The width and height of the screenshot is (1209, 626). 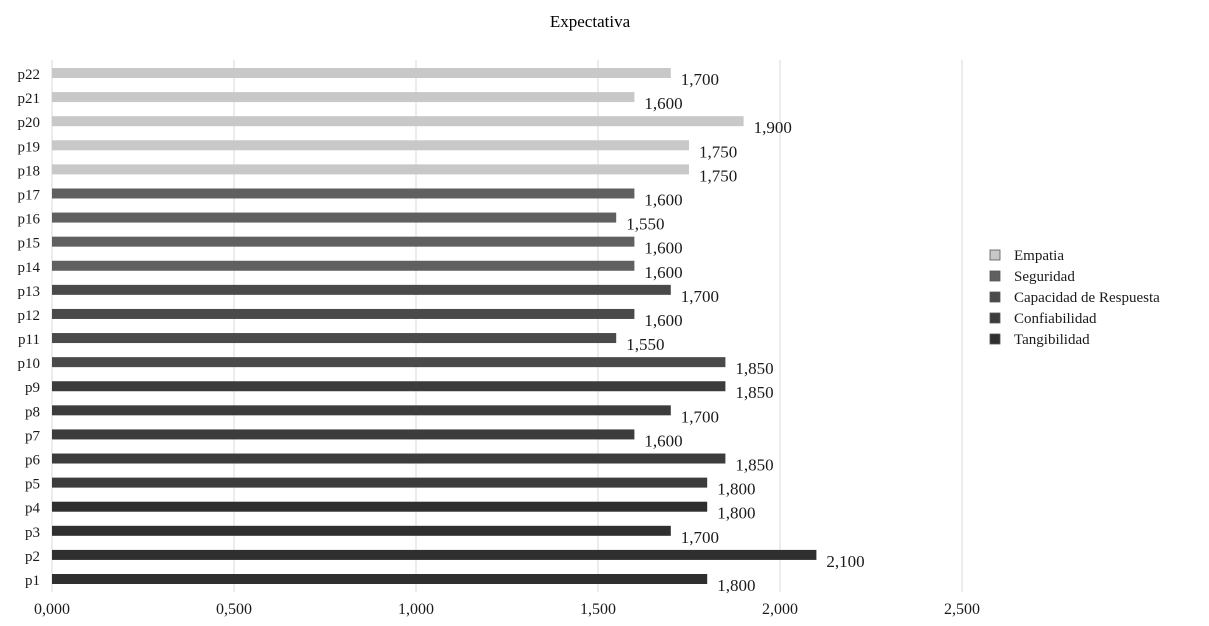 I want to click on bar-p20, so click(x=398, y=121).